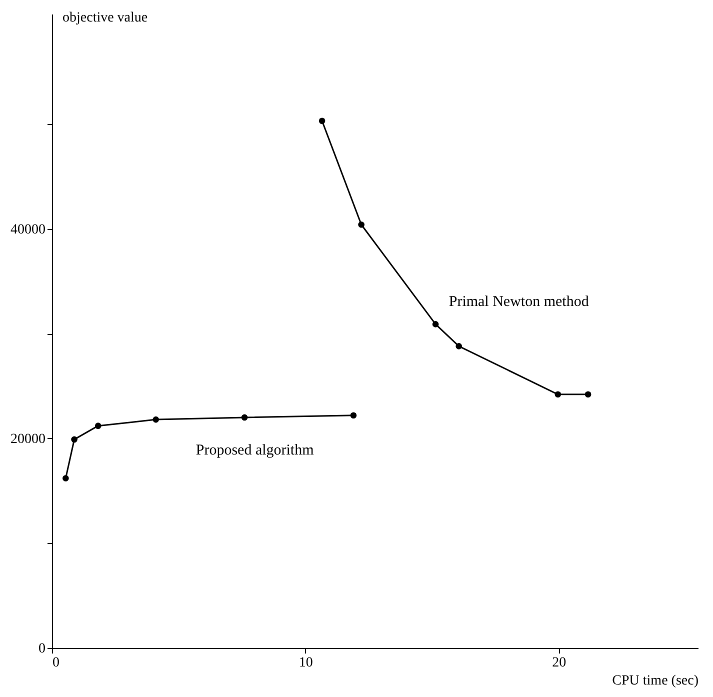 This screenshot has width=713, height=697. What do you see at coordinates (655, 681) in the screenshot?
I see `x-axis-title: CPU time (sec)` at bounding box center [655, 681].